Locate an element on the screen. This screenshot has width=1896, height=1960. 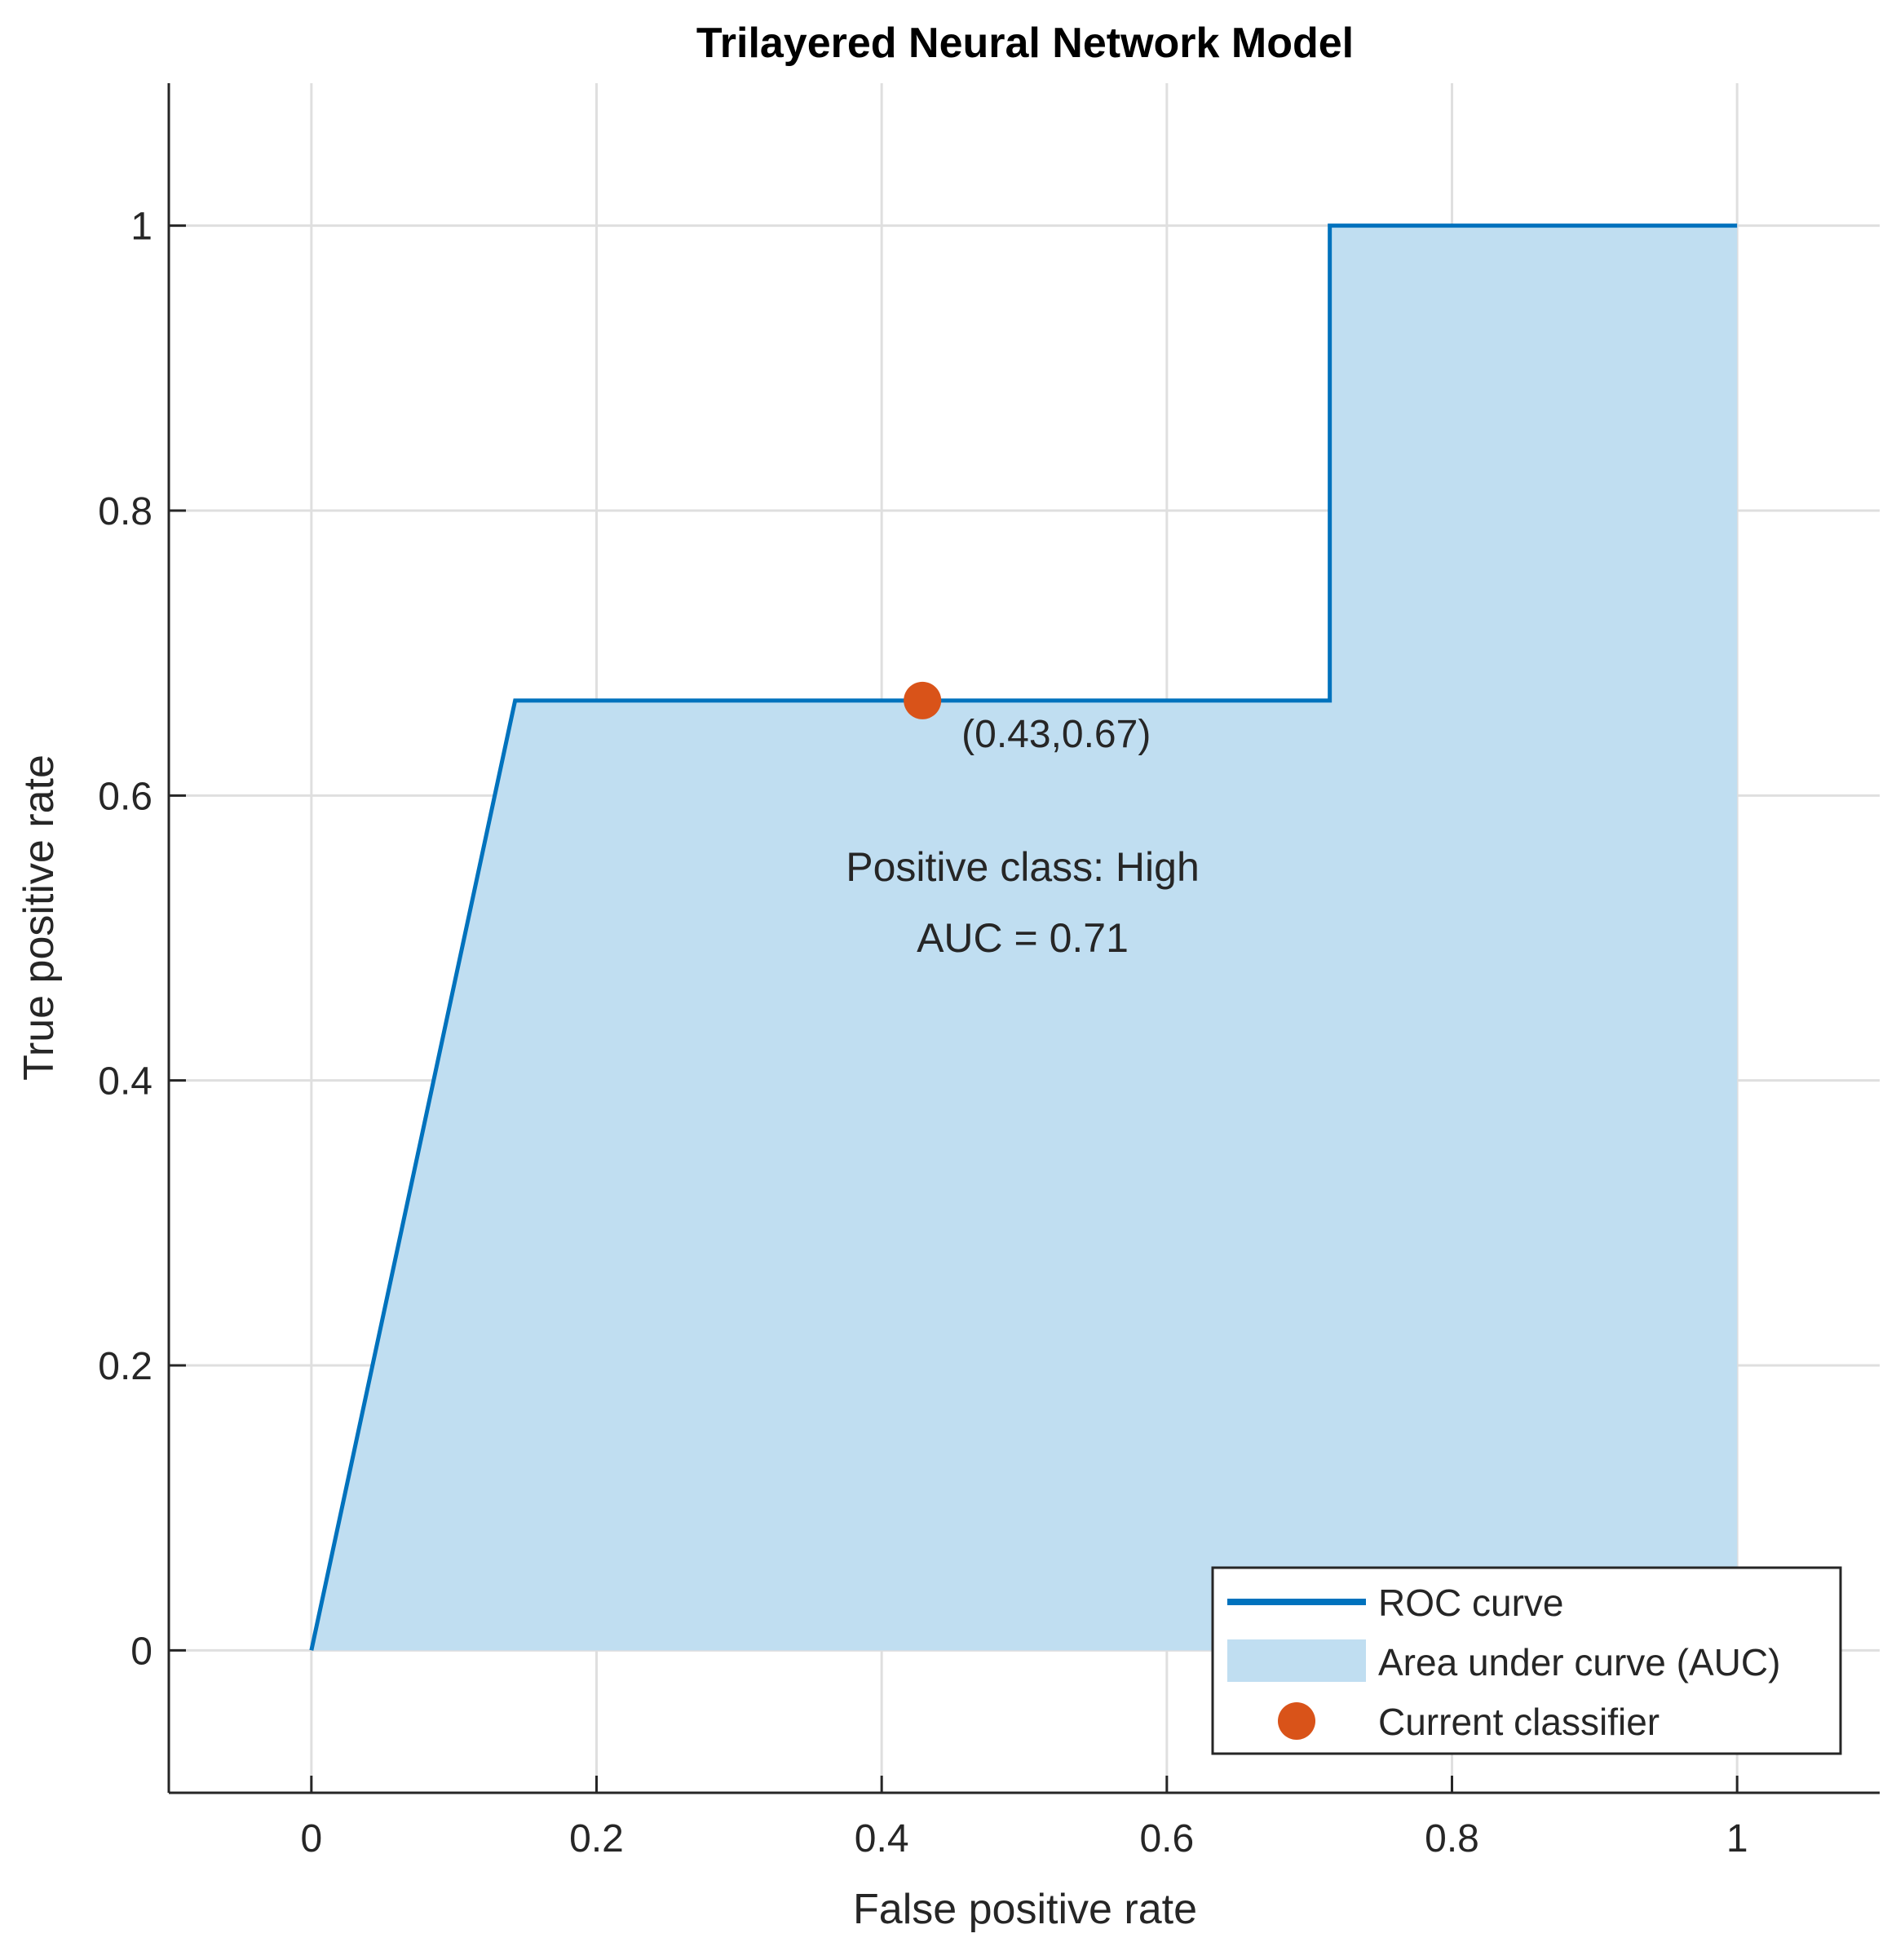
y-tick-label-2: 0.4 is located at coordinates (125, 1082).